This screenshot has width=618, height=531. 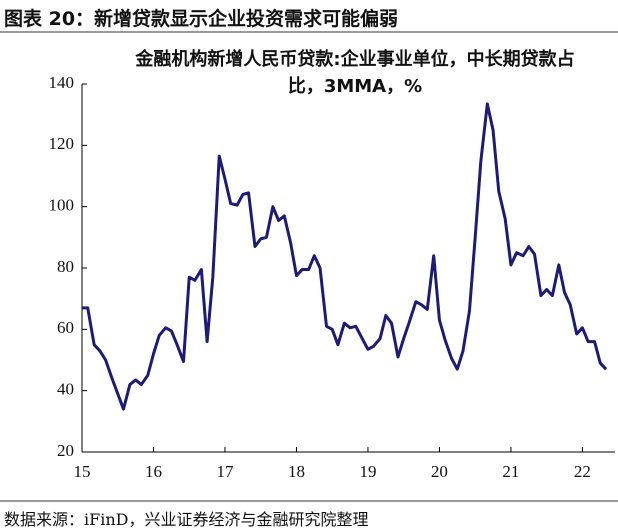 What do you see at coordinates (62, 205) in the screenshot?
I see `y-tick-label: 100` at bounding box center [62, 205].